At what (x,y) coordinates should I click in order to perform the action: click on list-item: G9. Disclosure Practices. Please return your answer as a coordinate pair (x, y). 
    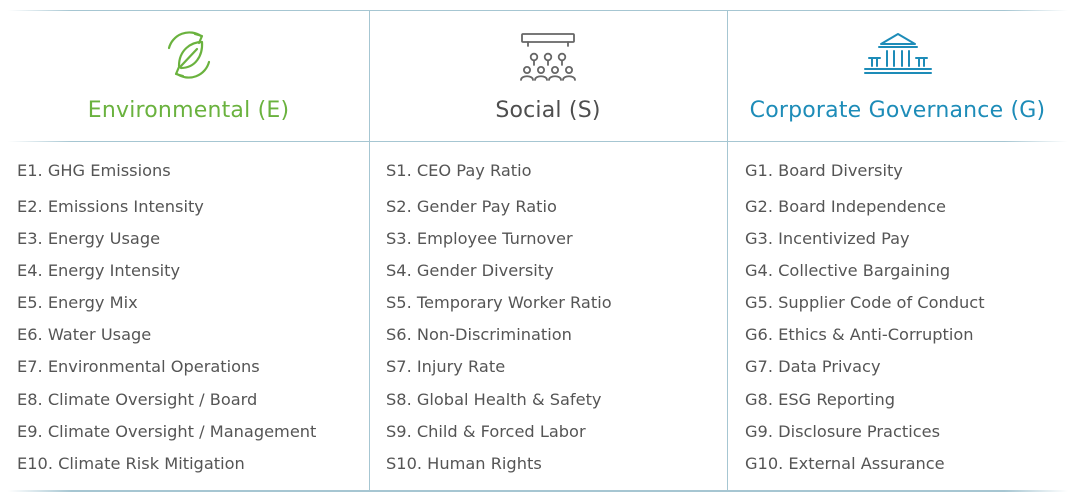
    Looking at the image, I should click on (843, 431).